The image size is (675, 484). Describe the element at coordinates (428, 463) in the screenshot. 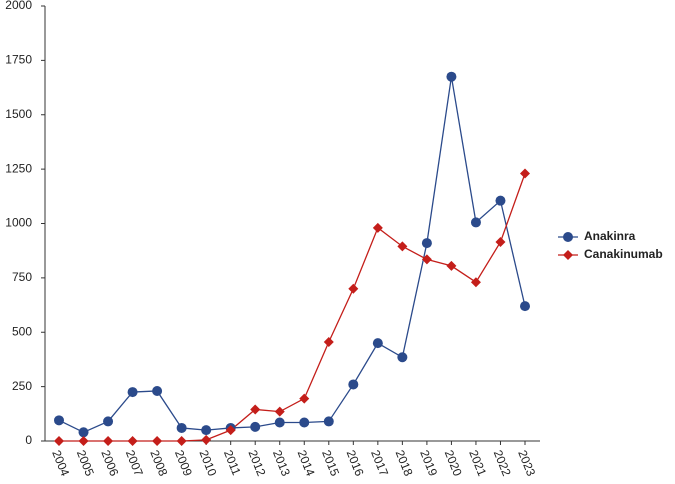

I see `x-tick-label: 2019` at that location.